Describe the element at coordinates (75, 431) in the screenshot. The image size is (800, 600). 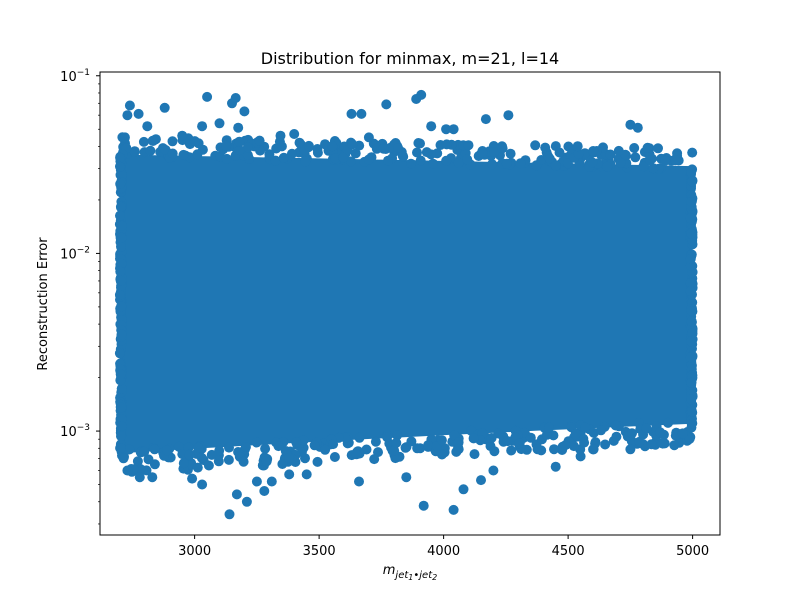
I see `y-tick-label: 10⁻³` at that location.